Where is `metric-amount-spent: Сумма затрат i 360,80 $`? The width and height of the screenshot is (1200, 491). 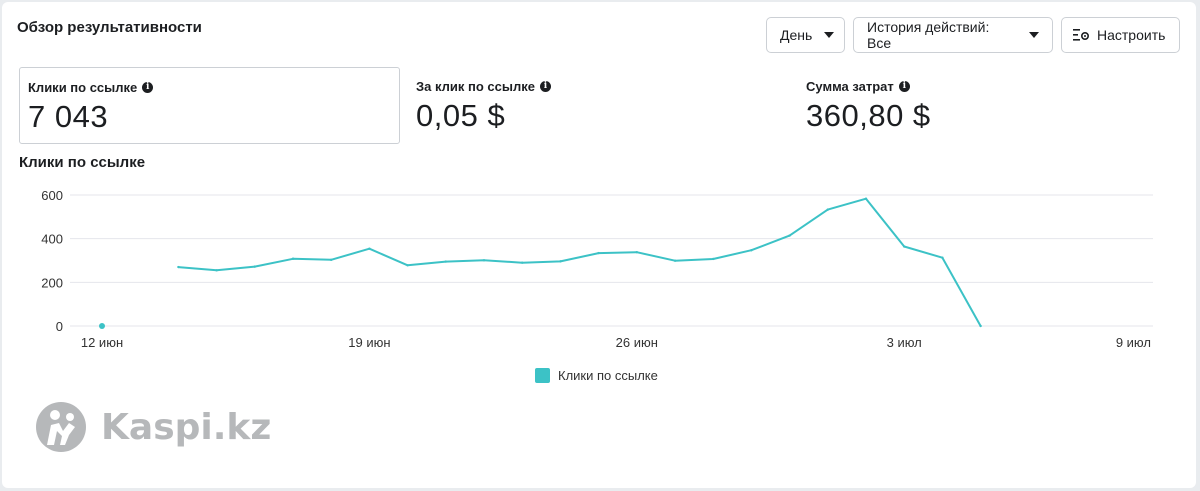 metric-amount-spent: Сумма затрат i 360,80 $ is located at coordinates (988, 105).